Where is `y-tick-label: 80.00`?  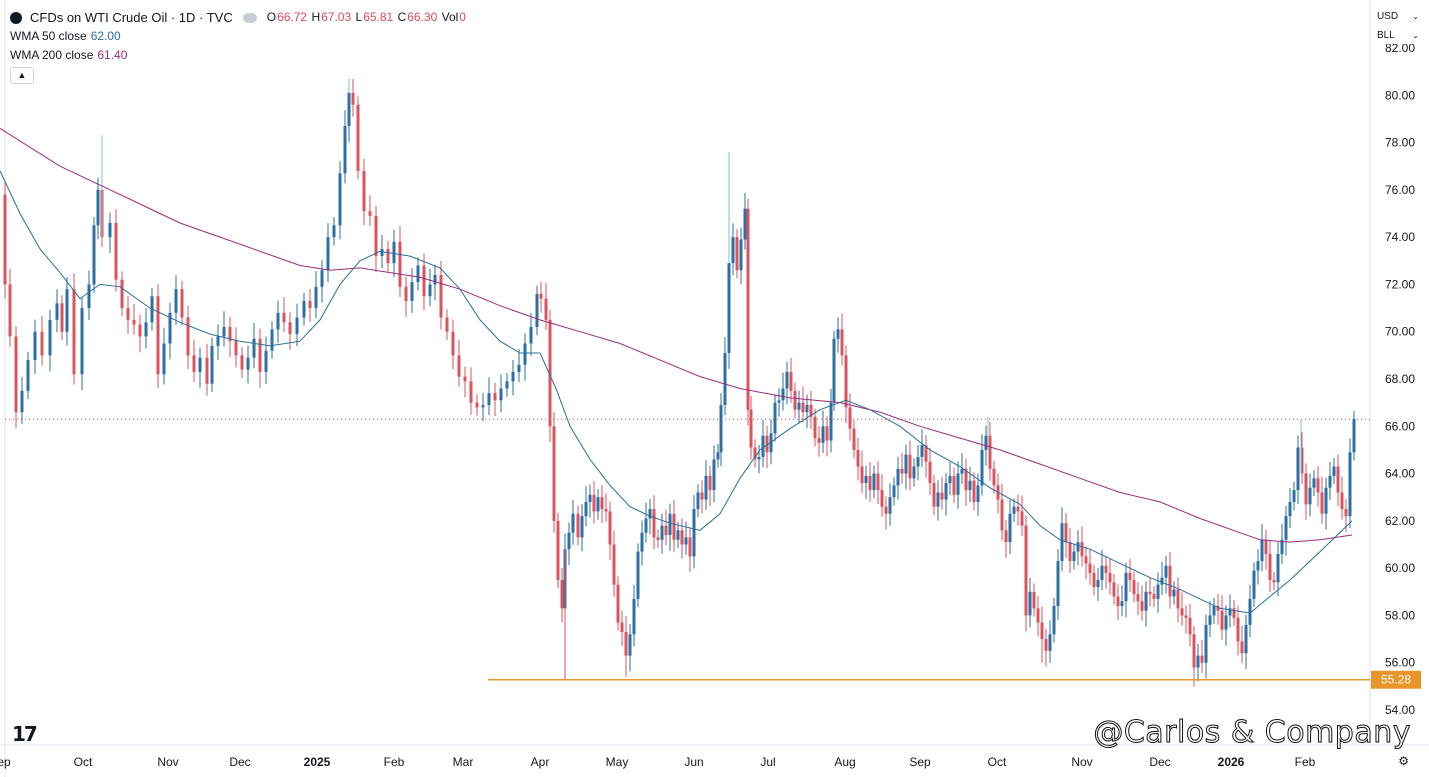 y-tick-label: 80.00 is located at coordinates (1400, 95).